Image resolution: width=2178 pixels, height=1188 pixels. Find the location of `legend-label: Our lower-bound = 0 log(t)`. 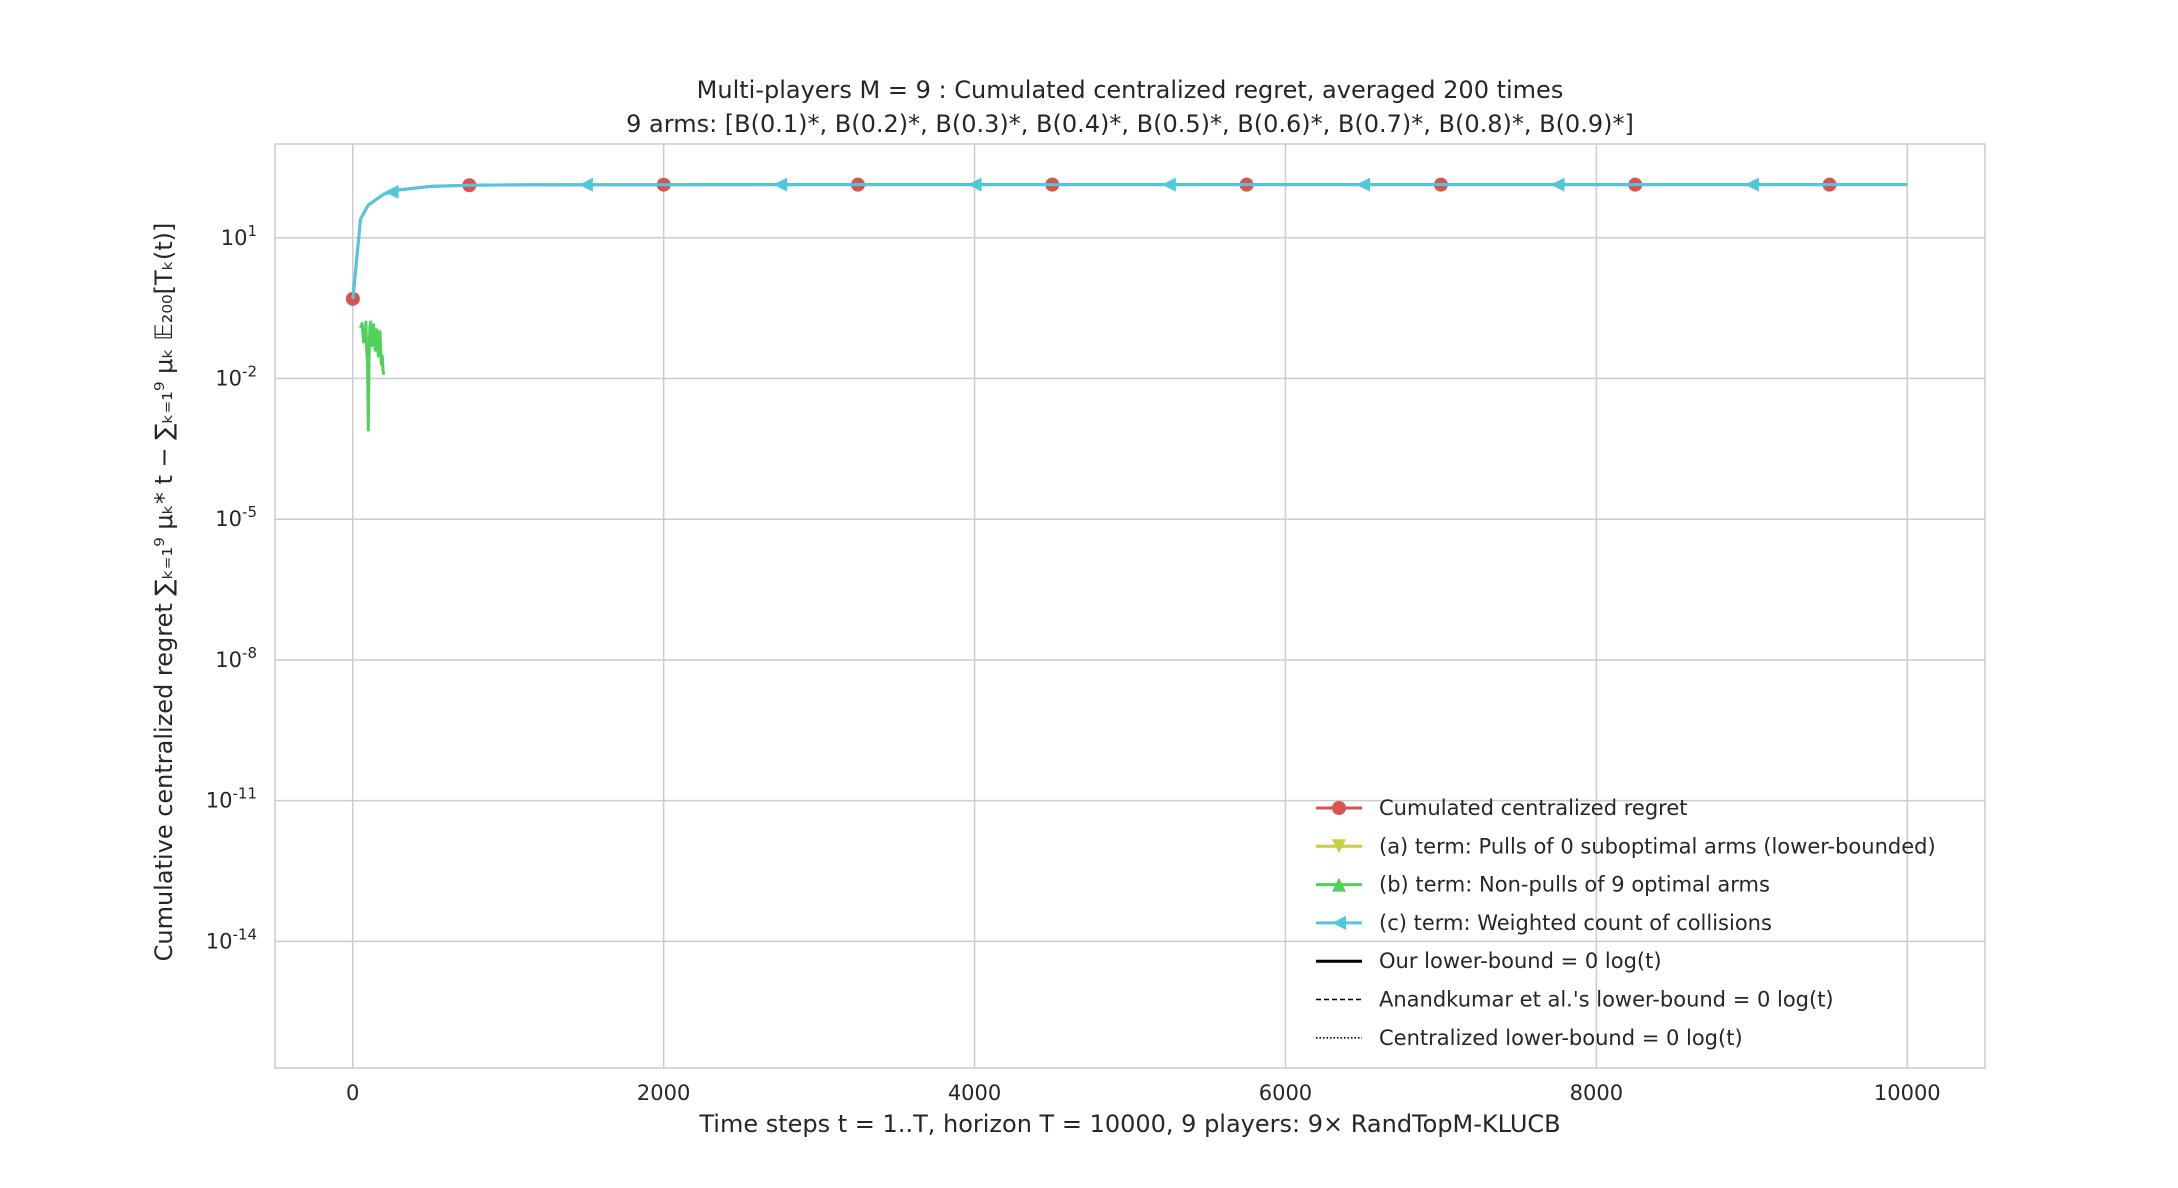

legend-label: Our lower-bound = 0 log(t) is located at coordinates (1520, 961).